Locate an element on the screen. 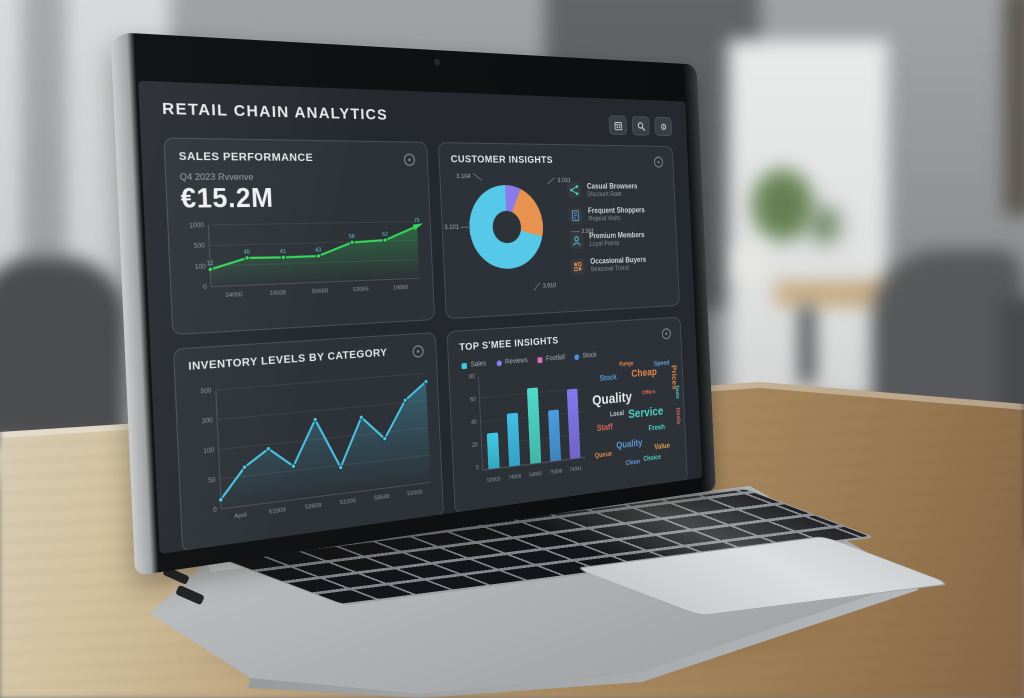 This screenshot has width=1024, height=698. donut-ring is located at coordinates (506, 227).